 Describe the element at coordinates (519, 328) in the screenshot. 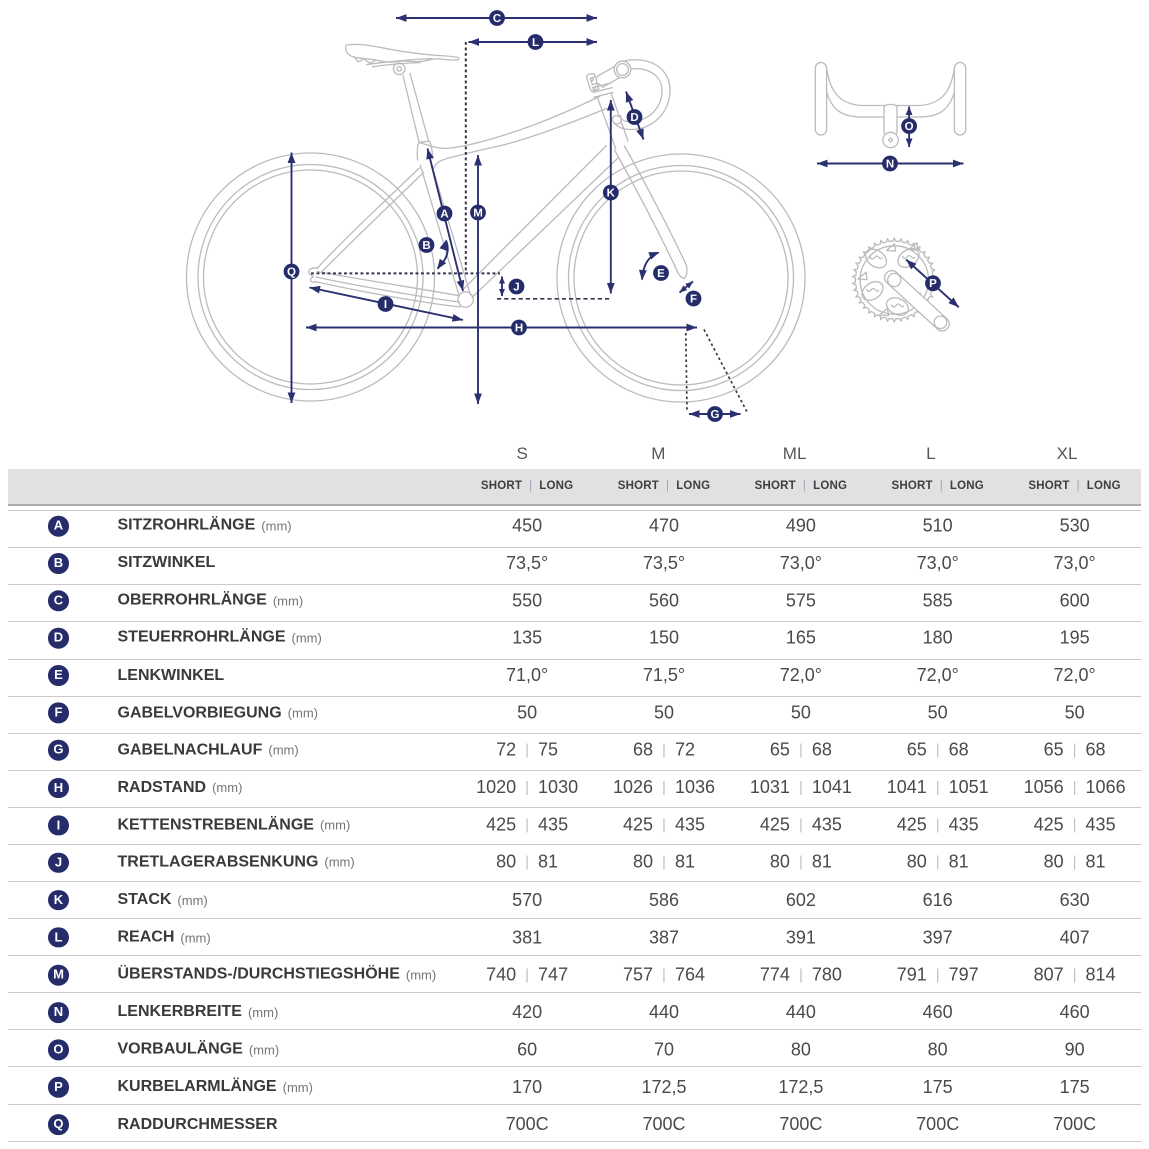

I see `svg-text: H` at that location.